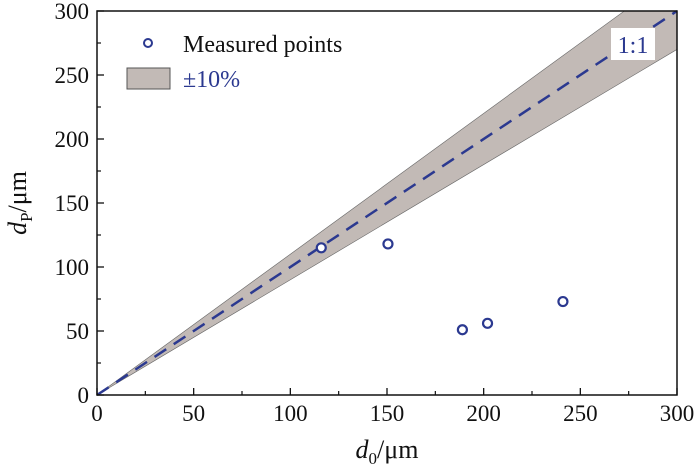 This screenshot has height=472, width=700. Describe the element at coordinates (677, 413) in the screenshot. I see `x-tick-label: 300` at that location.